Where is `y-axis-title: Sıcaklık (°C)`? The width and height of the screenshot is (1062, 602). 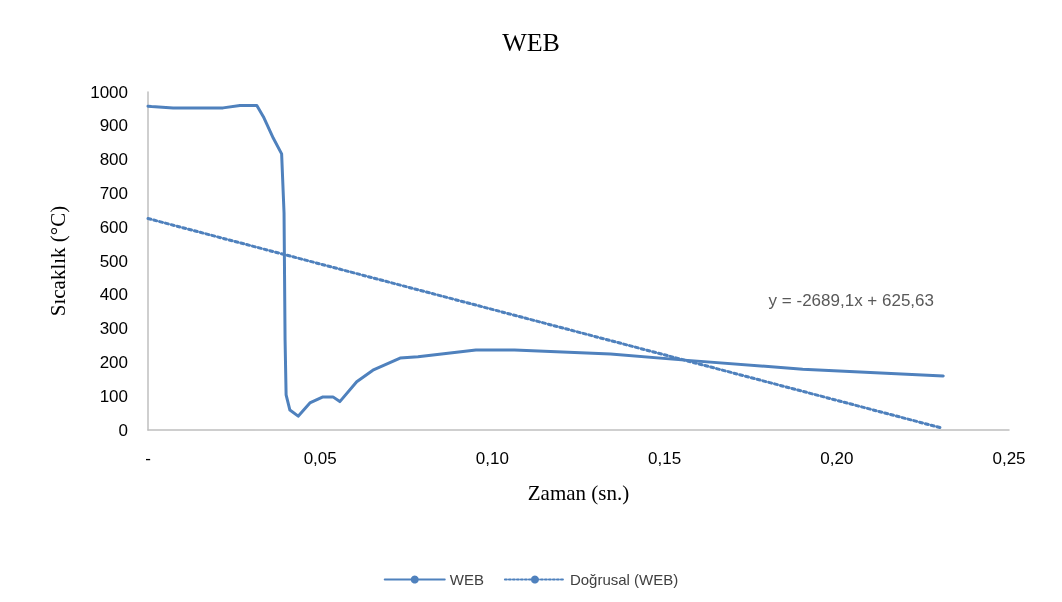 y-axis-title: Sıcaklık (°C) is located at coordinates (57, 261).